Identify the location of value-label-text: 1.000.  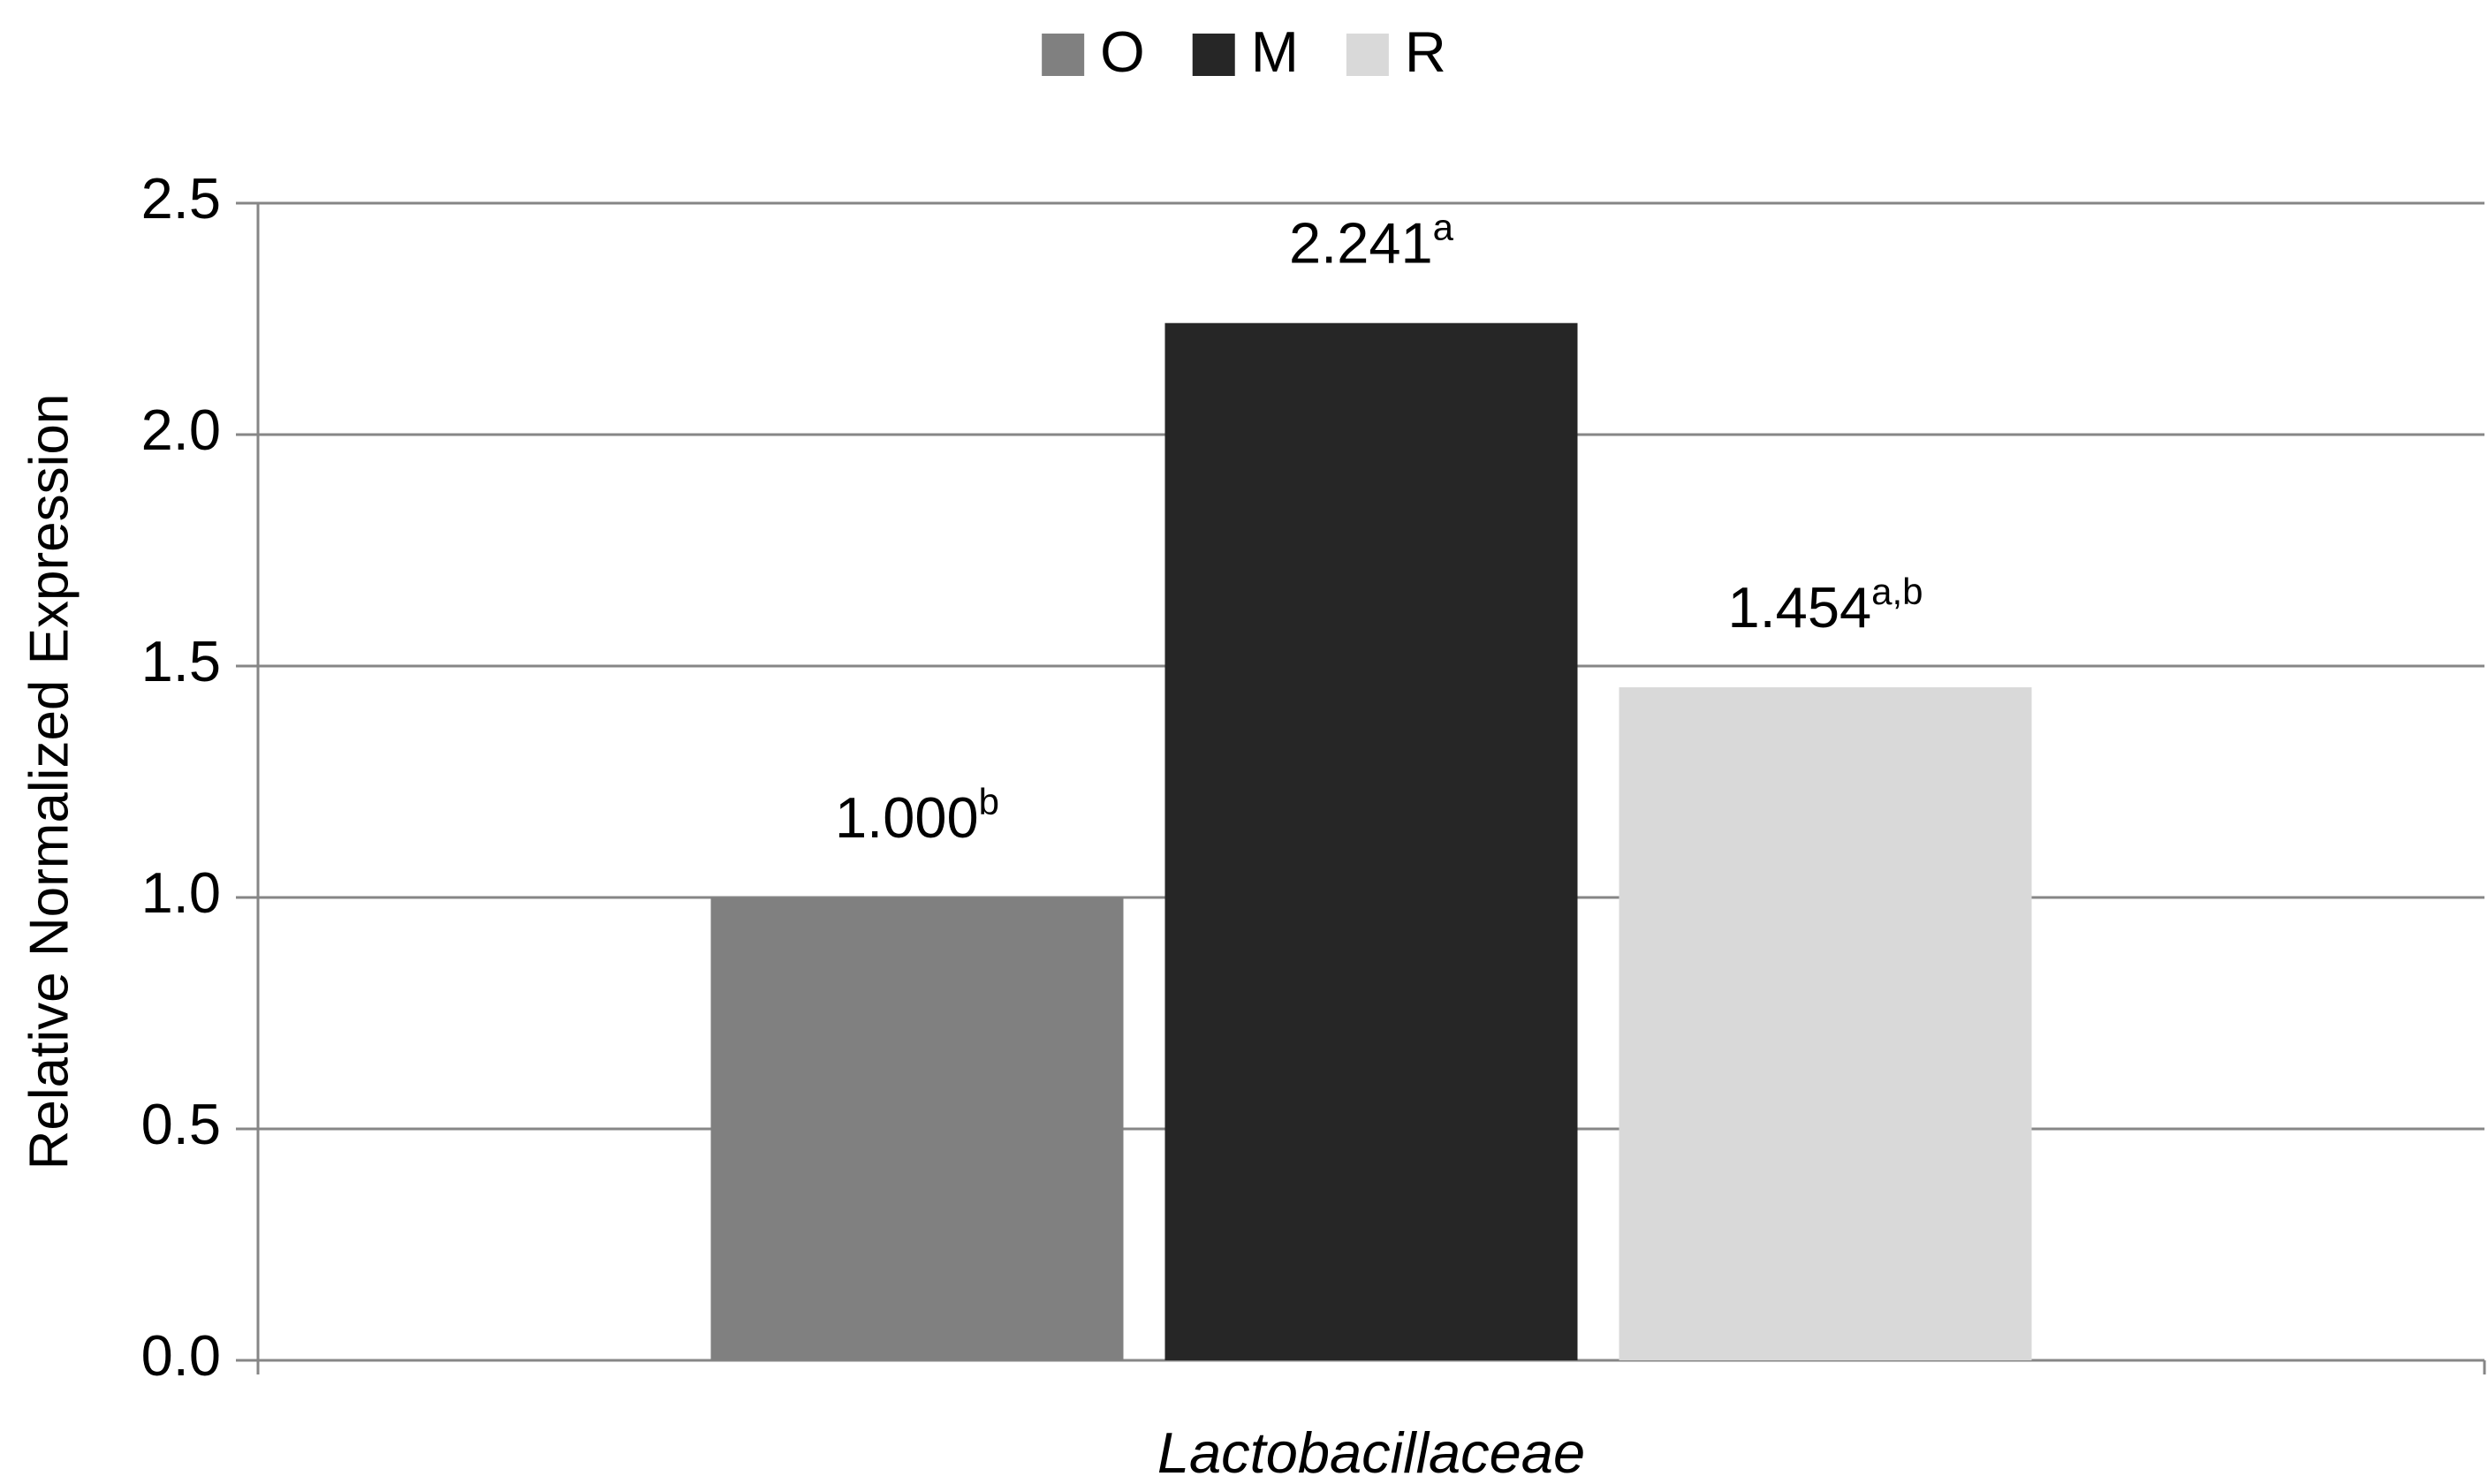
(907, 817).